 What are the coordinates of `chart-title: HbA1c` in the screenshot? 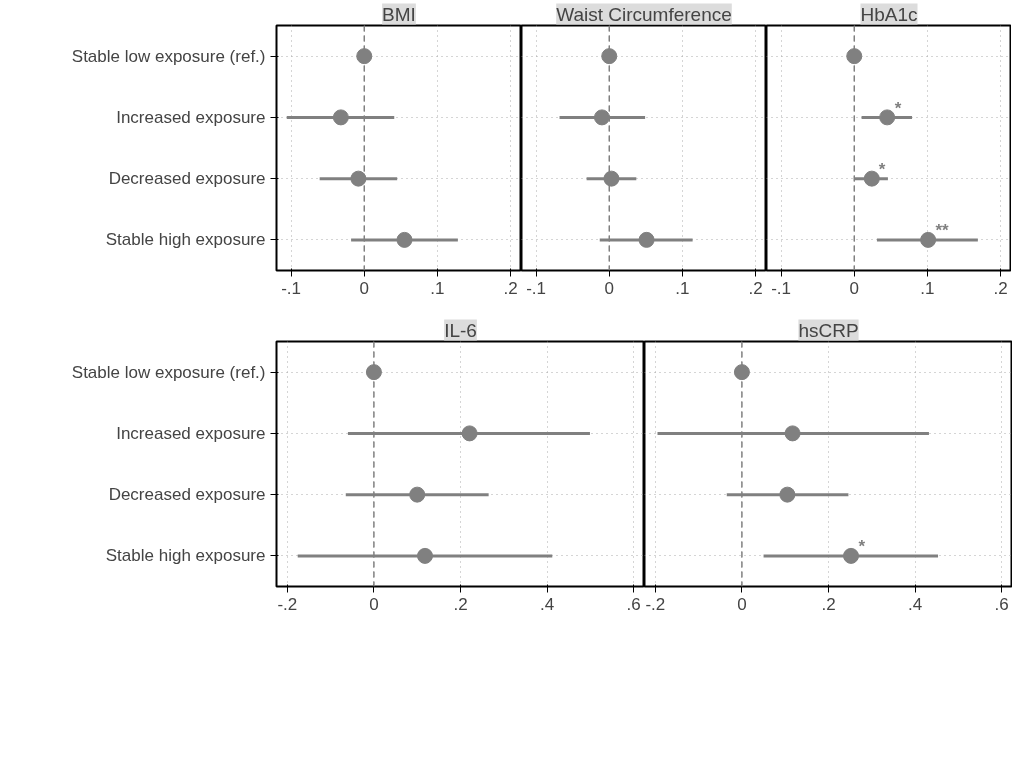 It's located at (889, 14).